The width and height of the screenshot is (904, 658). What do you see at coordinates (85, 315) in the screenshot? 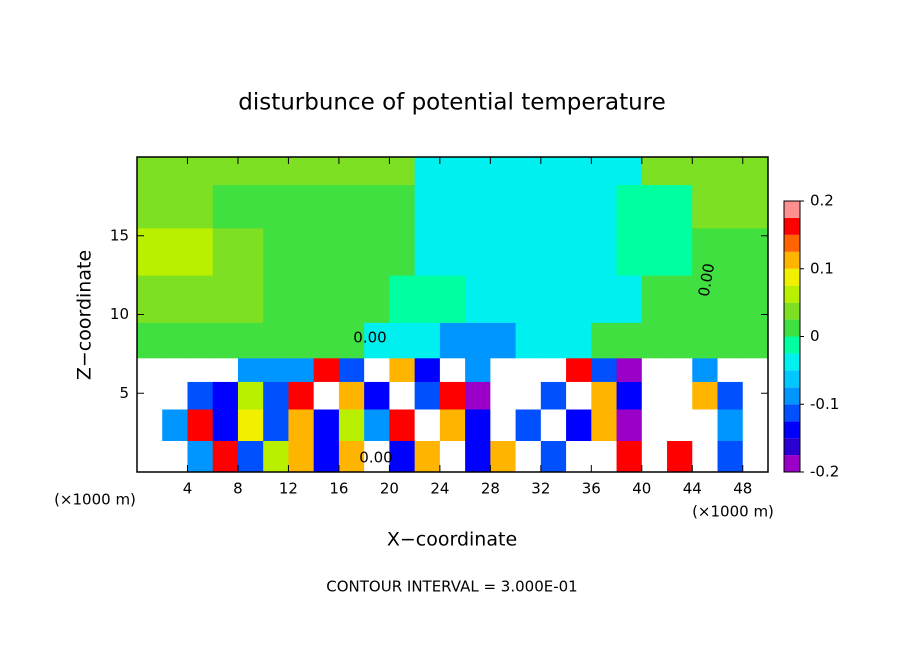
I see `y-axis-title: Z−coordinate` at bounding box center [85, 315].